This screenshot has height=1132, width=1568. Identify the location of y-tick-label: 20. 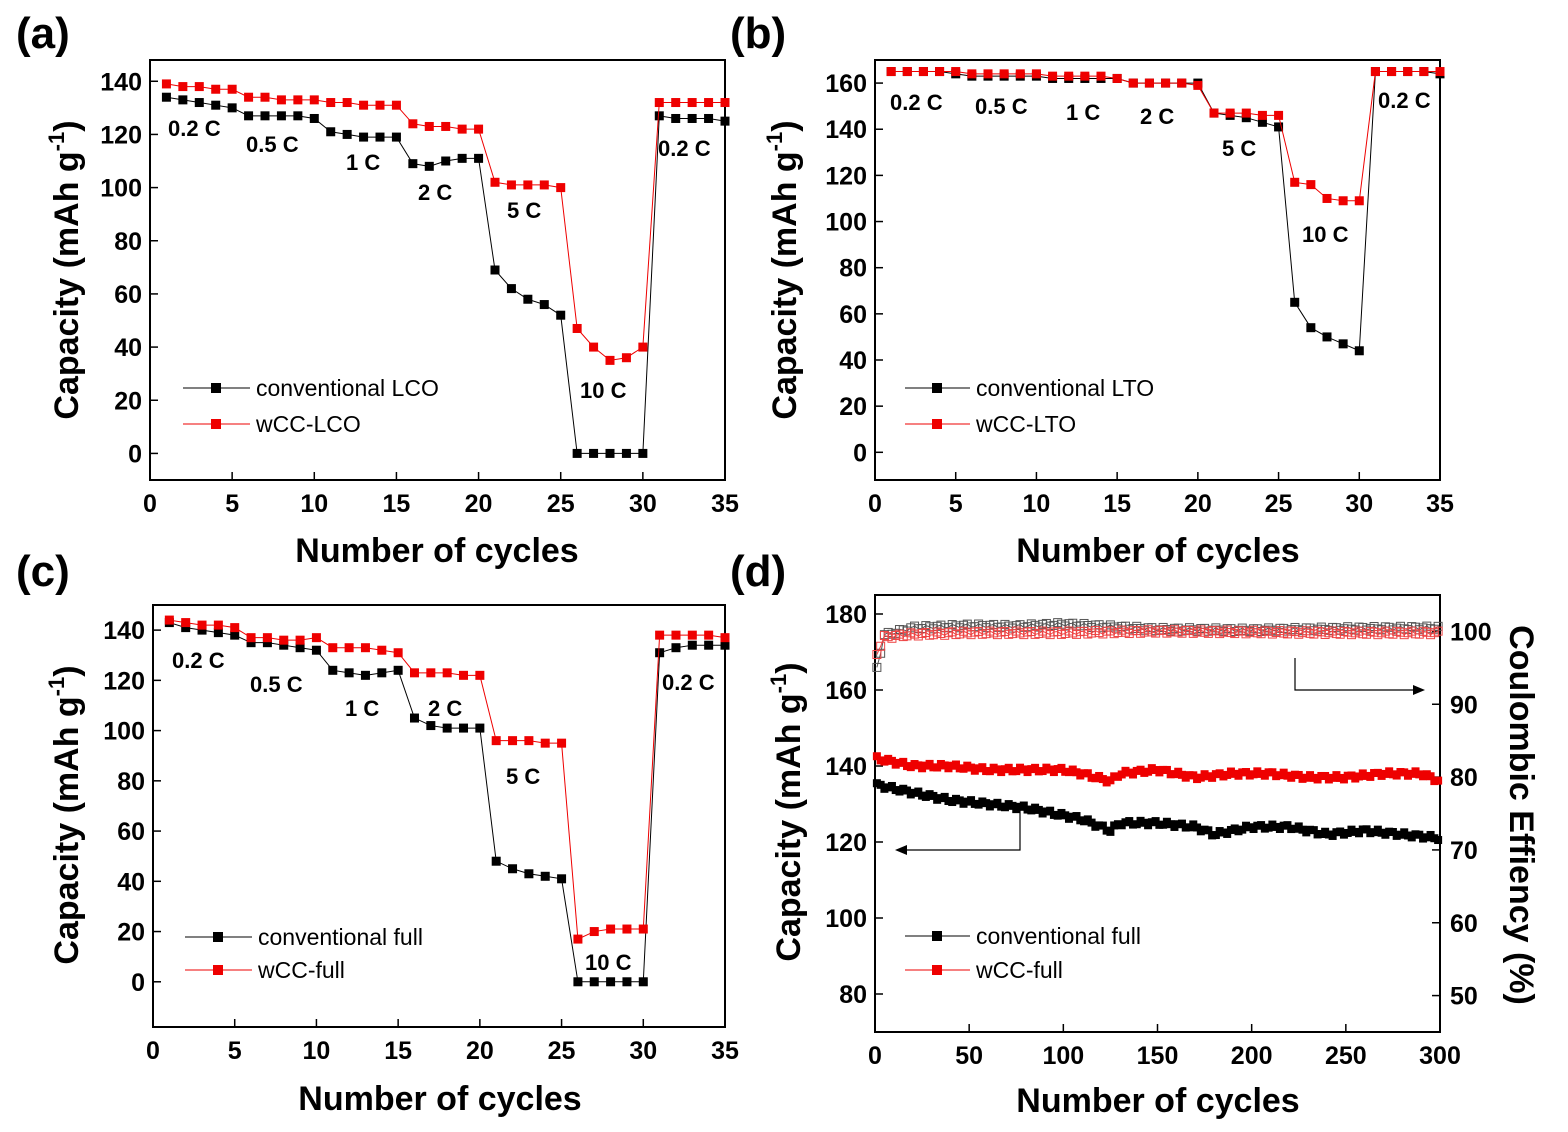
(128, 401).